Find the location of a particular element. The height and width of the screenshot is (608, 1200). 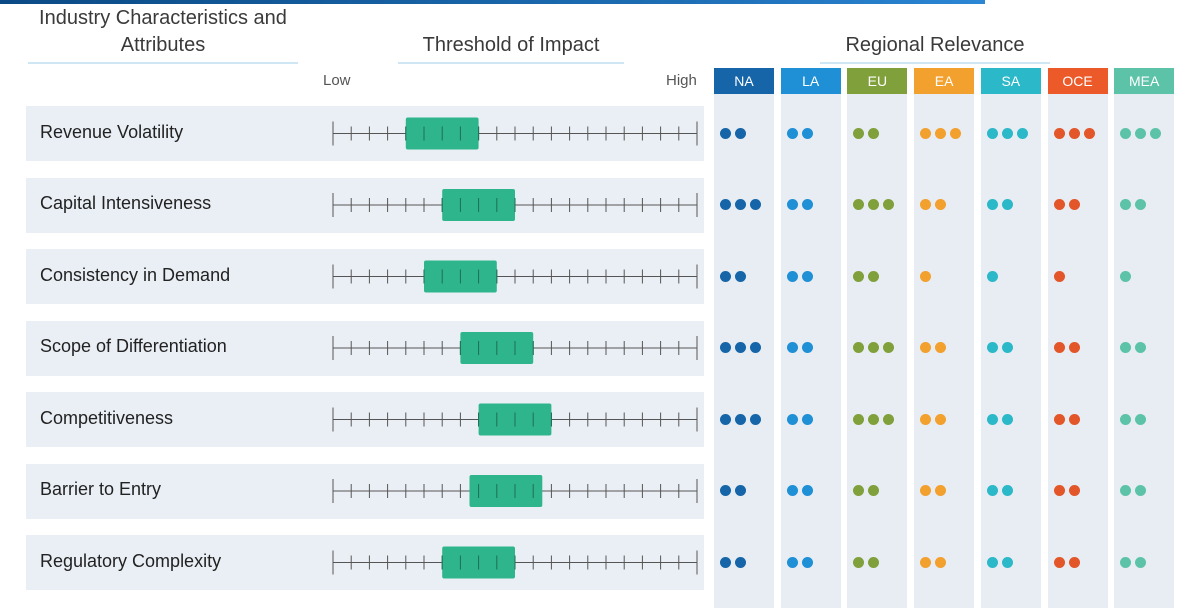

region-column-oce: OCE is located at coordinates (1077, 338).